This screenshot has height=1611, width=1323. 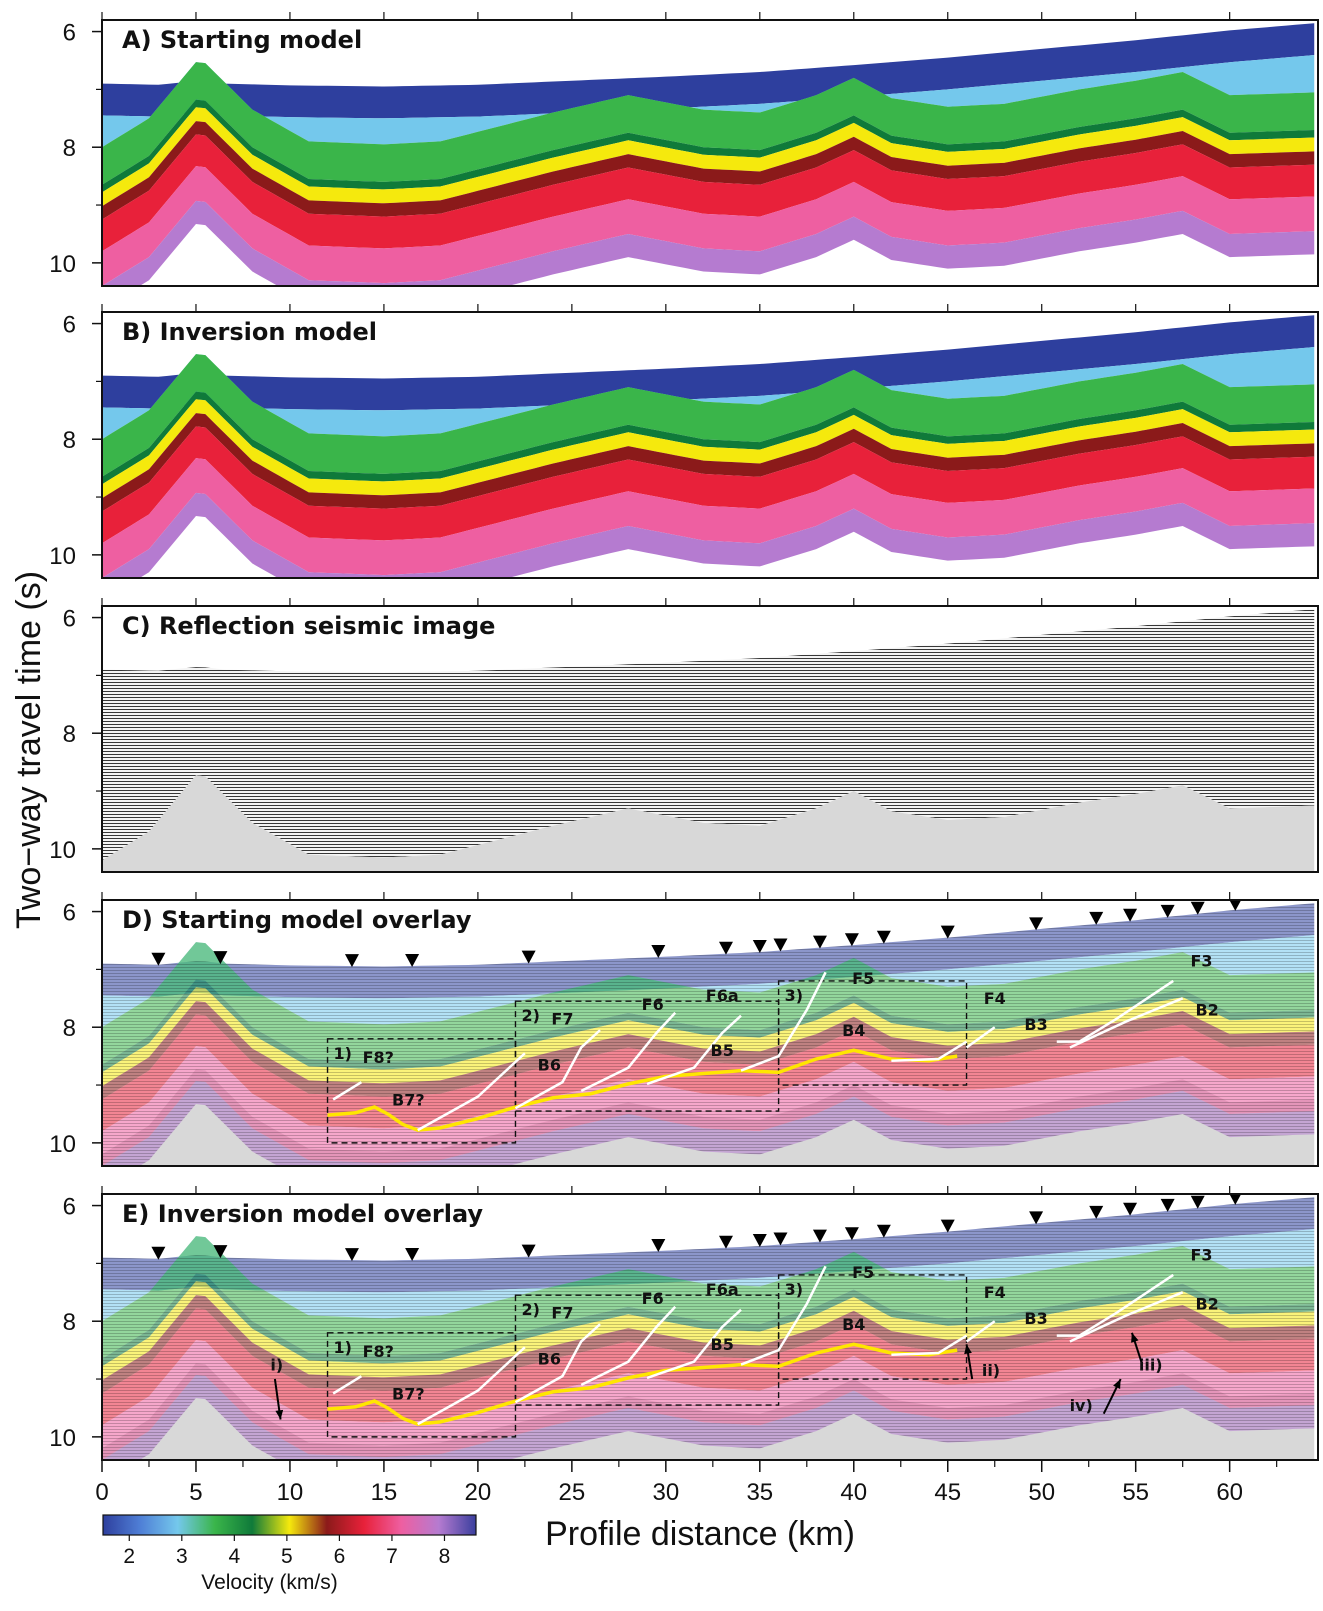 I want to click on horizon-line, so click(x=642, y=1384).